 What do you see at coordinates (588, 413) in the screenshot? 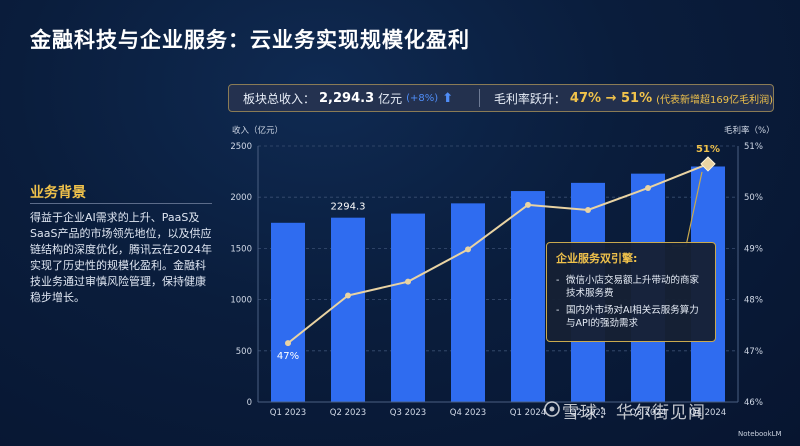
I see `x-tick-label: Q2 2024` at bounding box center [588, 413].